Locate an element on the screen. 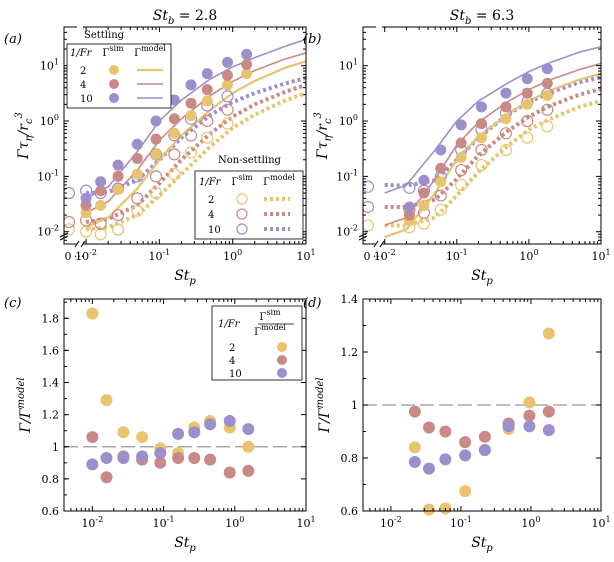 Image resolution: width=614 pixels, height=562 pixels. legend-col-fr: 1/Fr is located at coordinates (81, 53).